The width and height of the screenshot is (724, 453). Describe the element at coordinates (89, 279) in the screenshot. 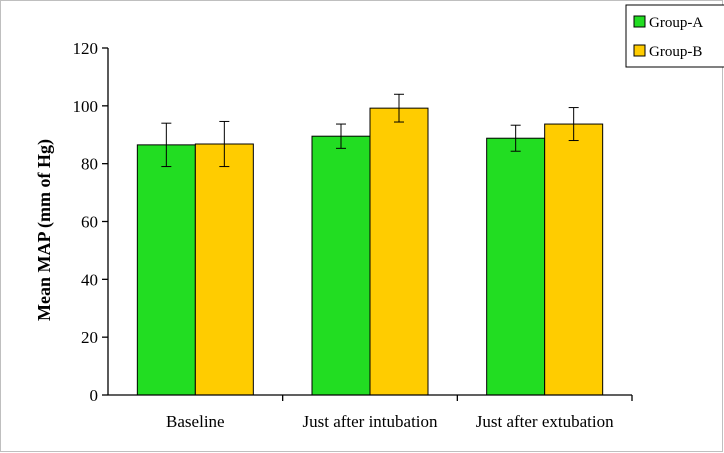

I see `y-tick-label: 40` at that location.